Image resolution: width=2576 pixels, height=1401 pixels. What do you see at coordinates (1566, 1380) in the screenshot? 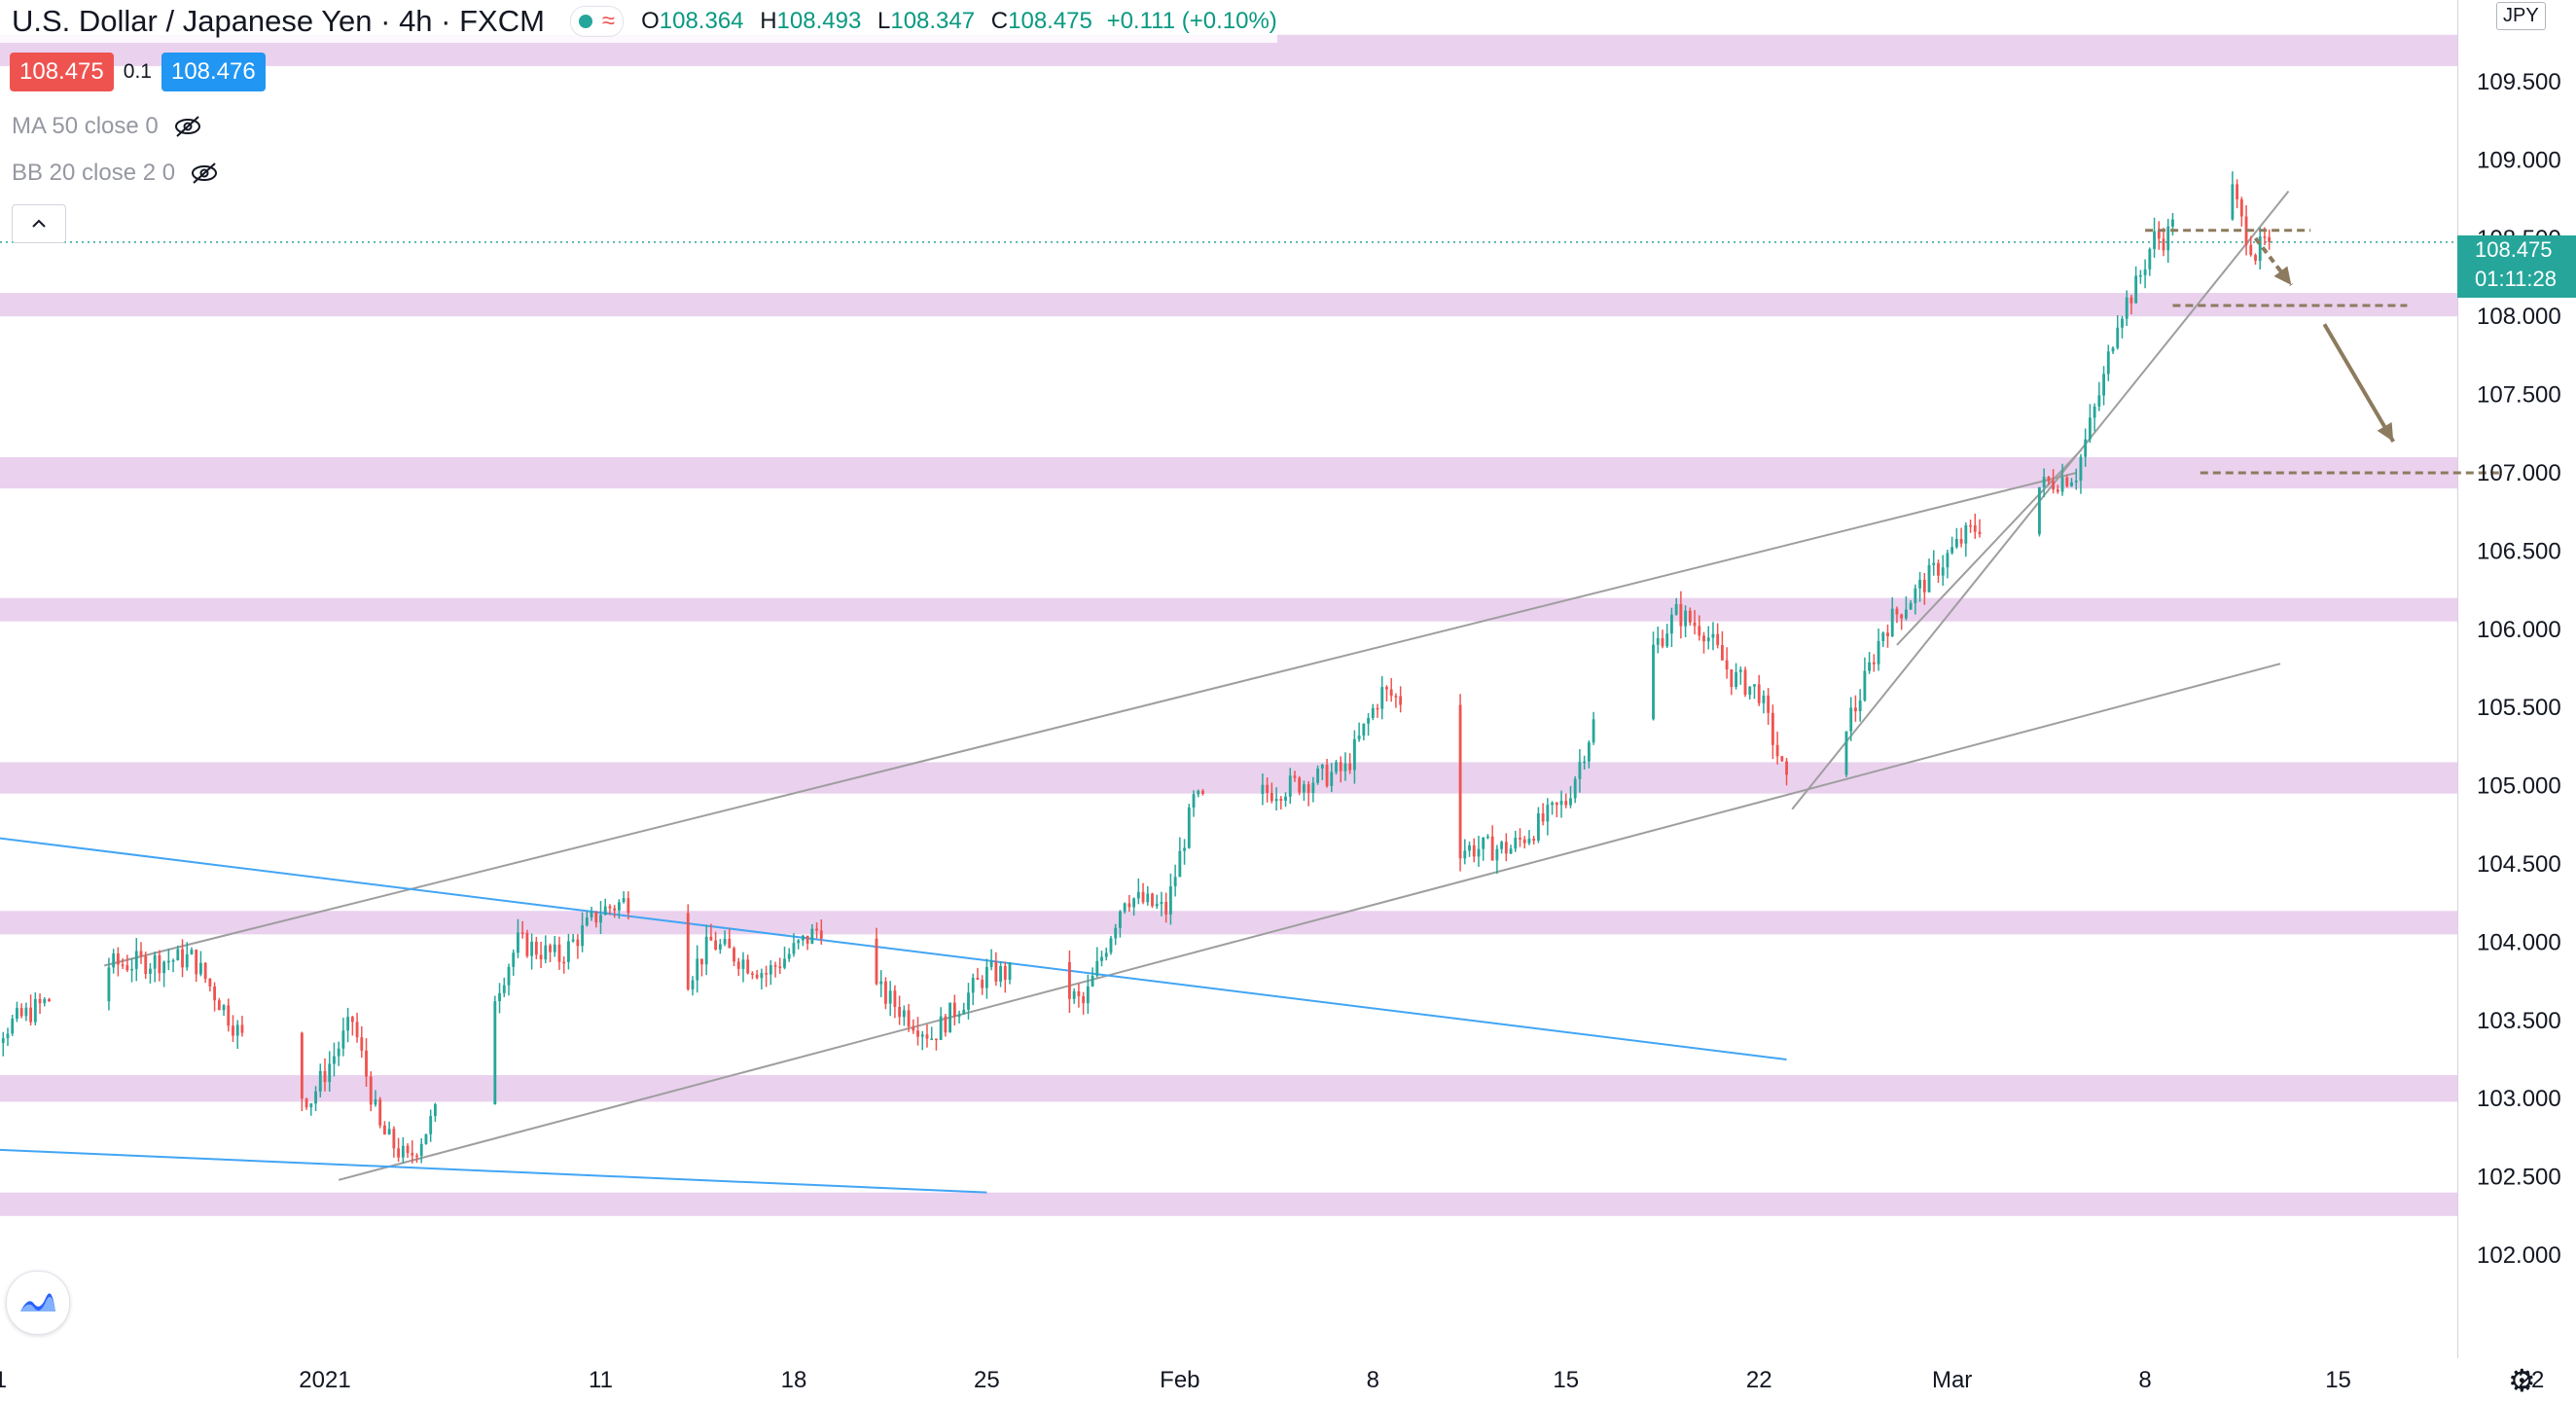
I see `time-tick-label: 15` at bounding box center [1566, 1380].